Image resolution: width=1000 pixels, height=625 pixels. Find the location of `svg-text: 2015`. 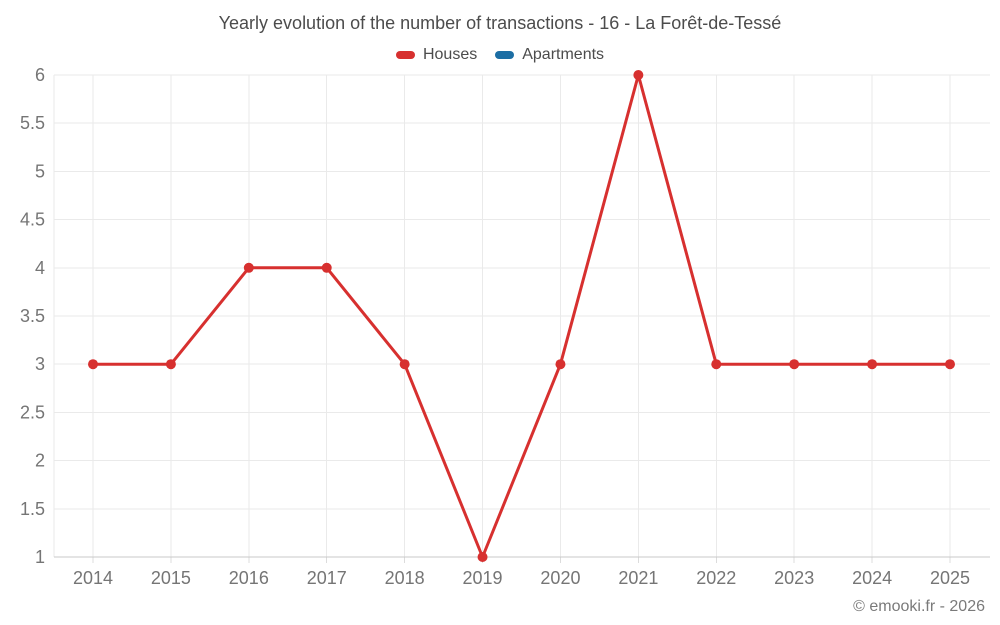

svg-text: 2015 is located at coordinates (171, 578).